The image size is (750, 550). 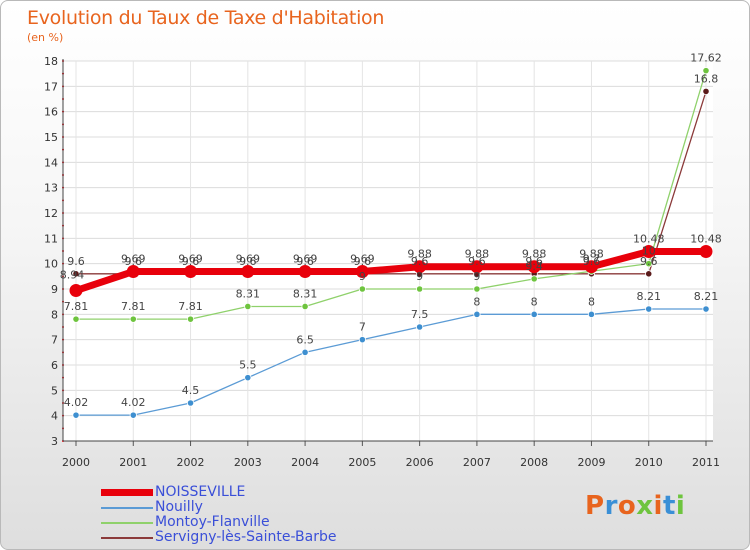 What do you see at coordinates (51, 61) in the screenshot?
I see `y-tick-label: 18` at bounding box center [51, 61].